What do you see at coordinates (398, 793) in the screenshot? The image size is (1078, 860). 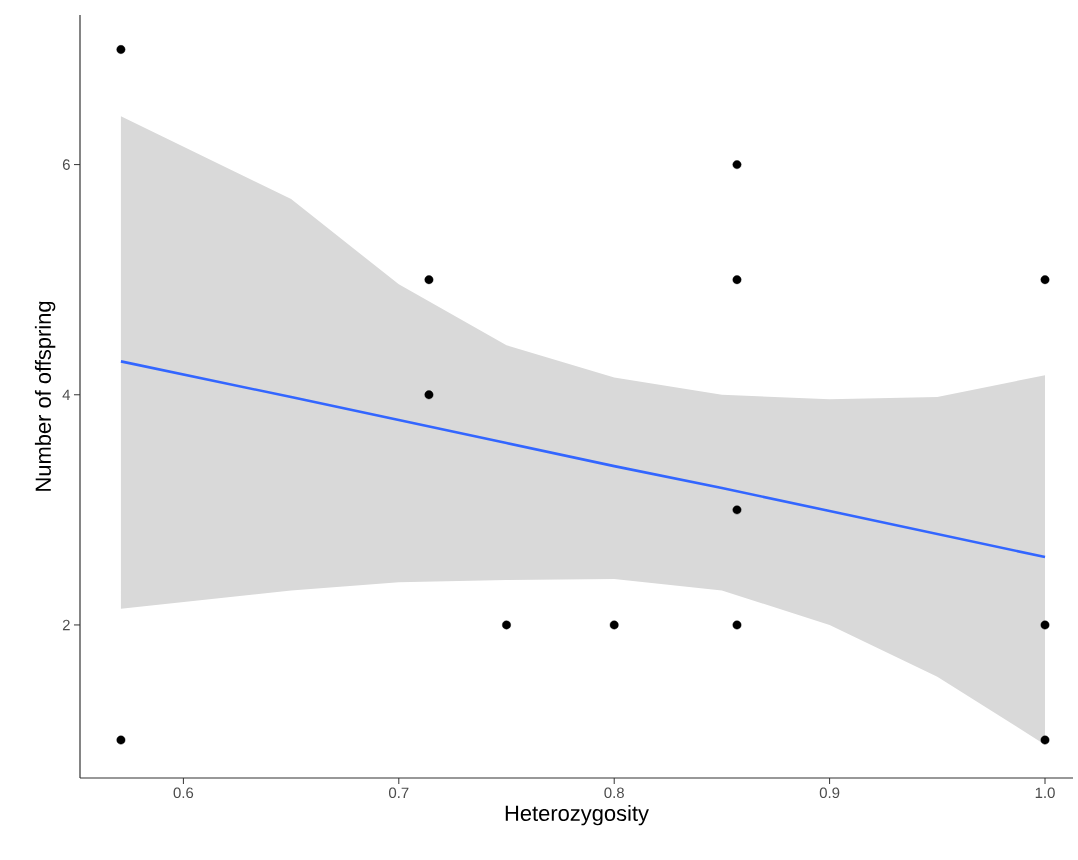 I see `x-tick-label: 0.7` at bounding box center [398, 793].